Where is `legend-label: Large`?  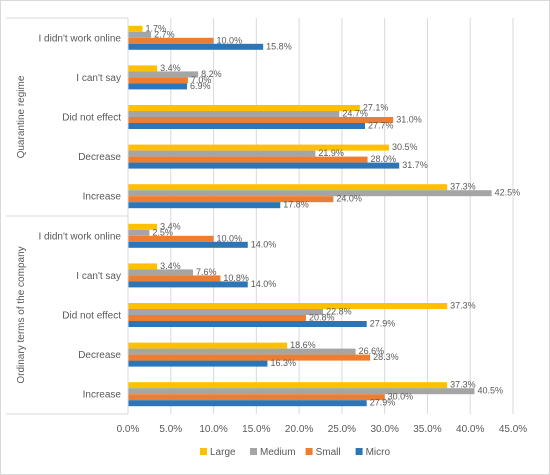
legend-label: Large is located at coordinates (223, 452).